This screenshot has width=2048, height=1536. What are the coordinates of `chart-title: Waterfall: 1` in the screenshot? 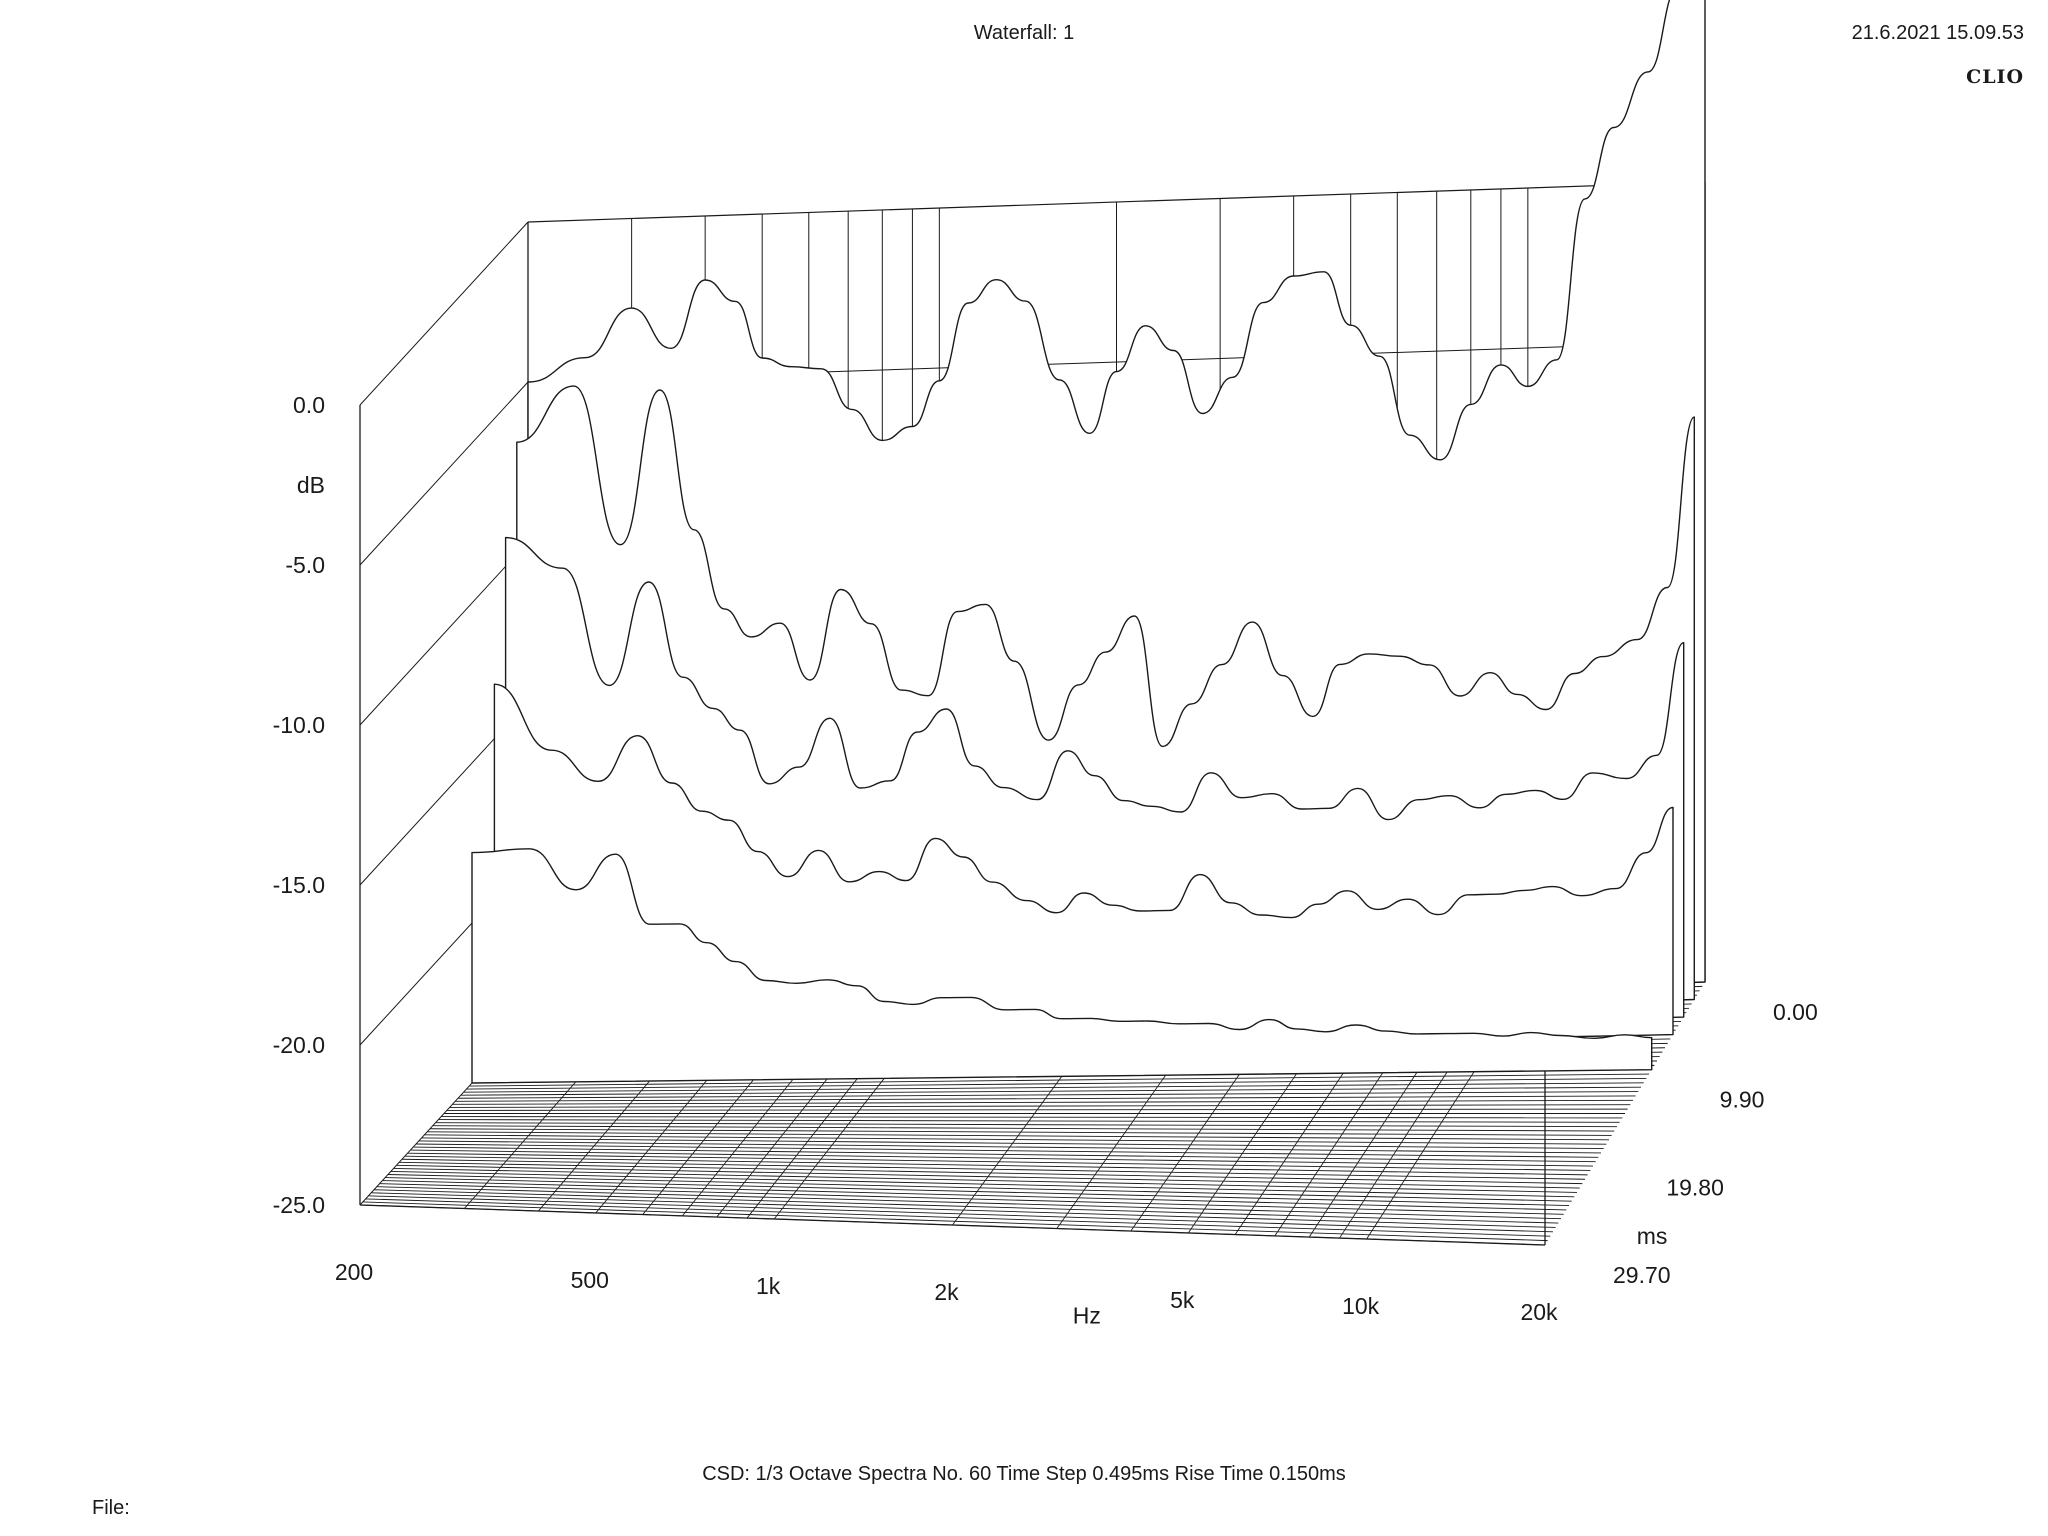 It's located at (1024, 33).